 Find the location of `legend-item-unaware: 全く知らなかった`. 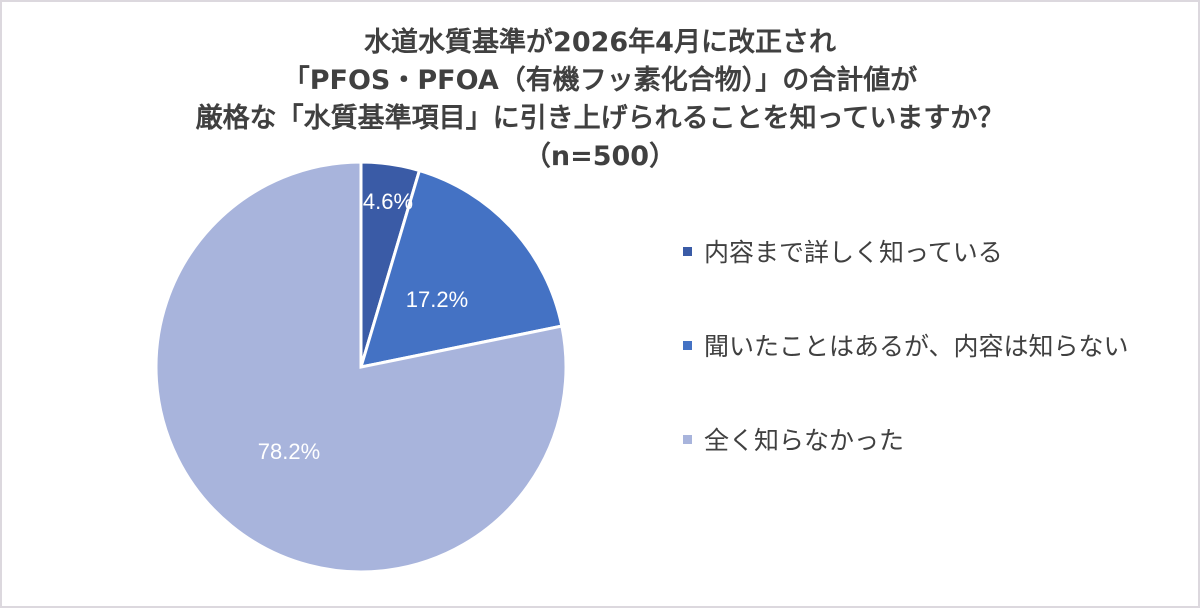

legend-item-unaware: 全く知らなかった is located at coordinates (906, 439).